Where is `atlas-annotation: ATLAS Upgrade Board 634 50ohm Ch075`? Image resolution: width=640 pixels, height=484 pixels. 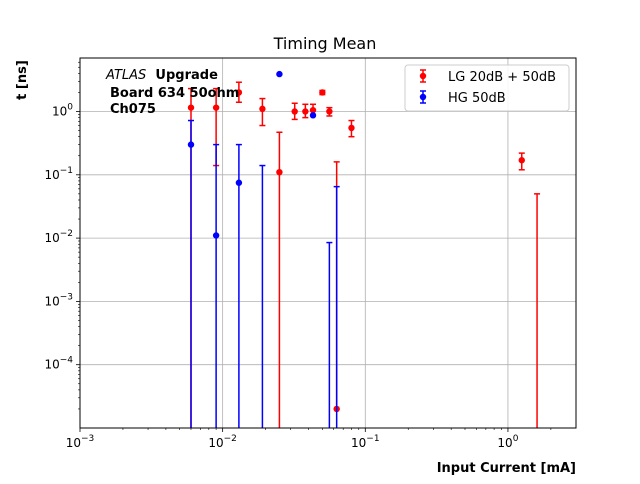 atlas-annotation: ATLAS Upgrade Board 634 50ohm Ch075 is located at coordinates (172, 92).